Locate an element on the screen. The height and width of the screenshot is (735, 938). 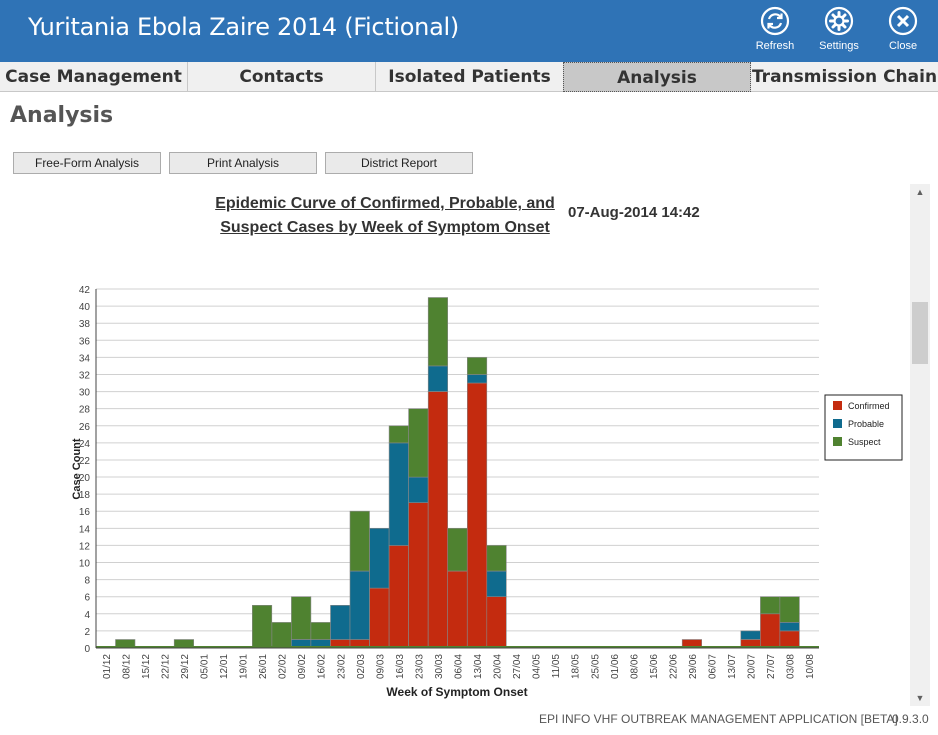
y-tick-label: 28 is located at coordinates (85, 410).